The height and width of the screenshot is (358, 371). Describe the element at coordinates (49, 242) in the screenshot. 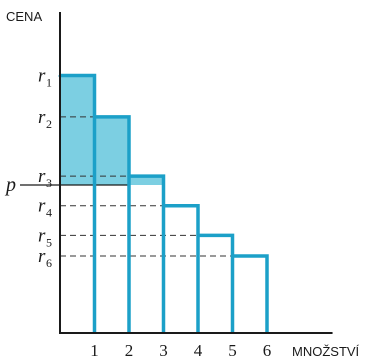

I see `price-level-subscript: 5` at that location.